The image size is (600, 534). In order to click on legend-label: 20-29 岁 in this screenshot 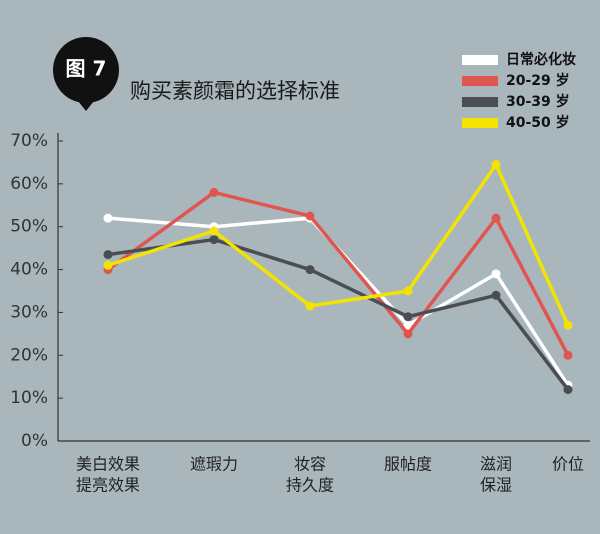, I will do `click(538, 80)`.